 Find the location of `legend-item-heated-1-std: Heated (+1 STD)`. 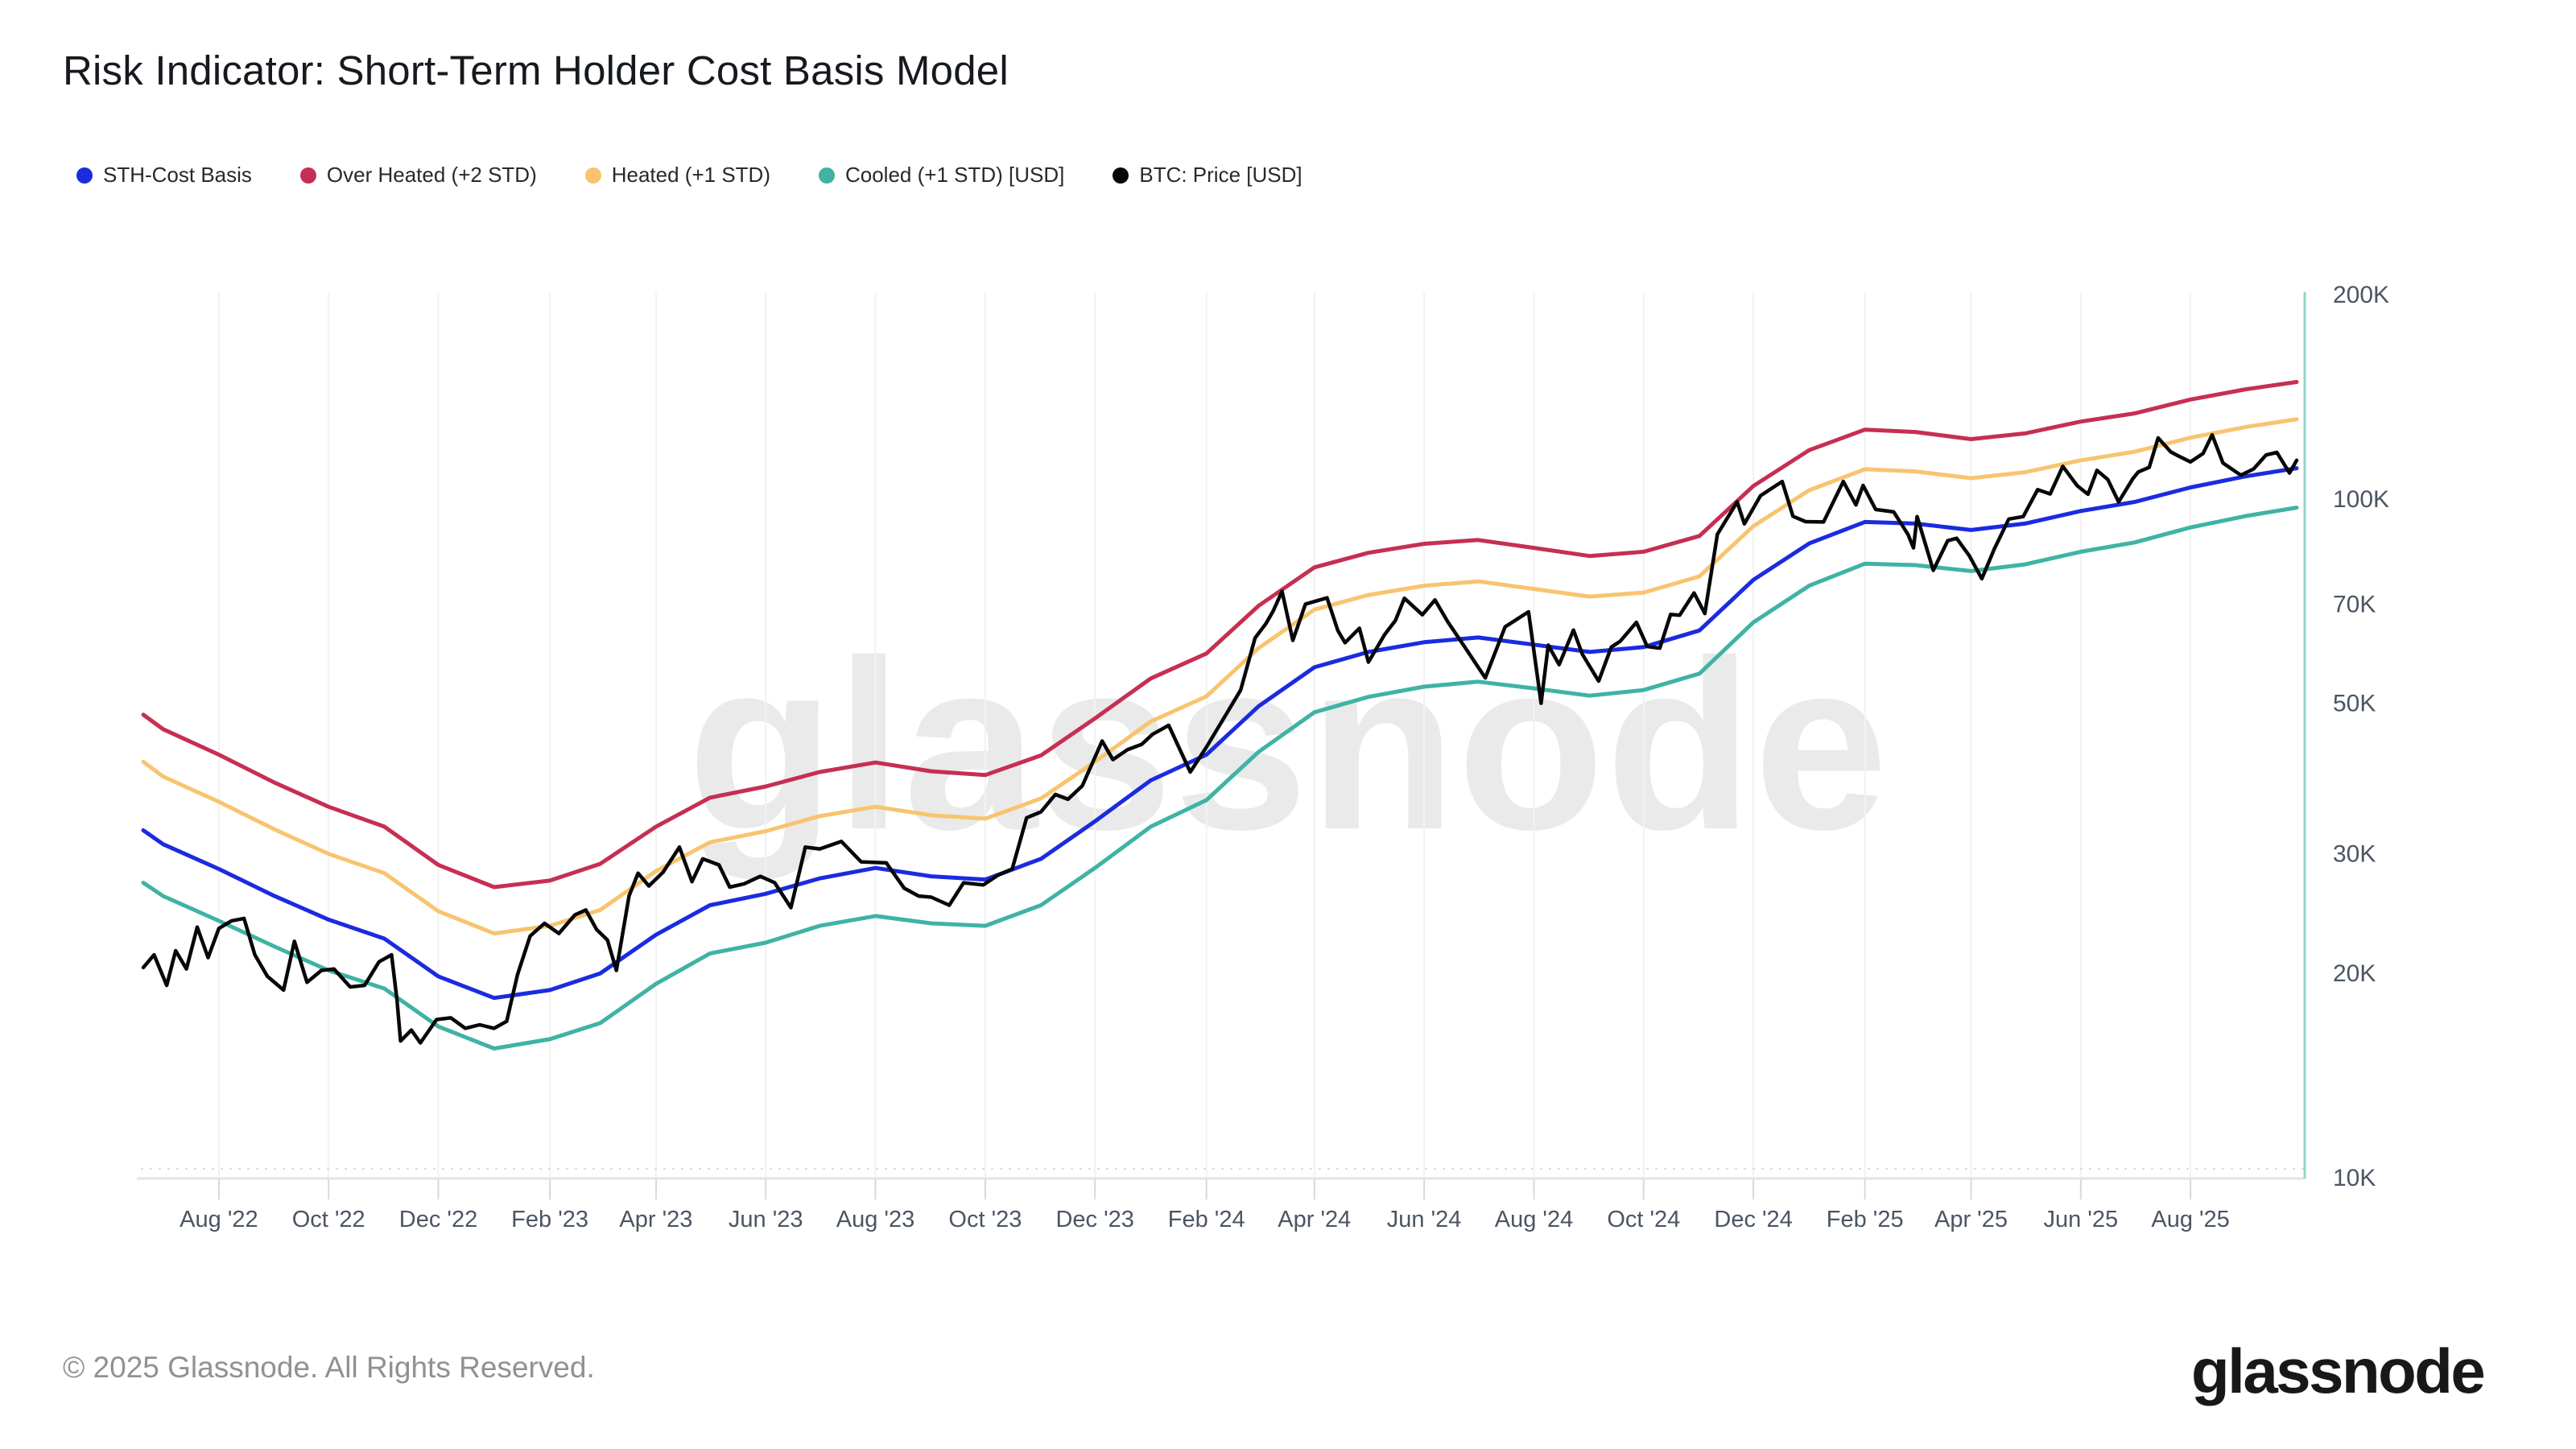

legend-item-heated-1-std: Heated (+1 STD) is located at coordinates (677, 175).